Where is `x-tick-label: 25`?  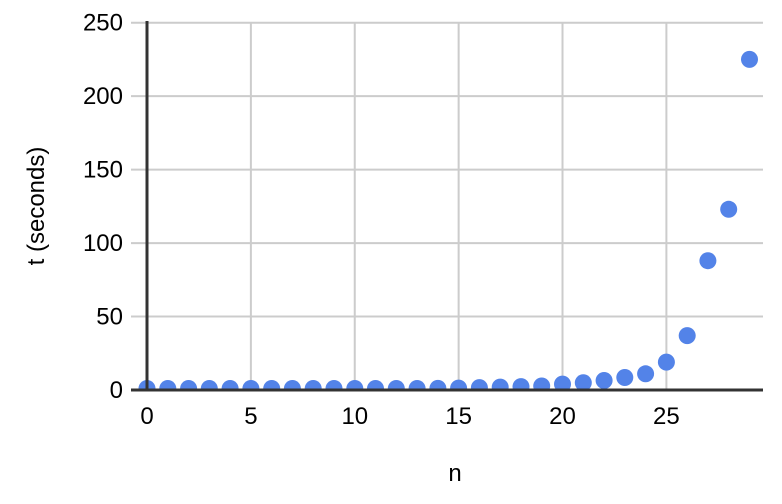
x-tick-label: 25 is located at coordinates (666, 416).